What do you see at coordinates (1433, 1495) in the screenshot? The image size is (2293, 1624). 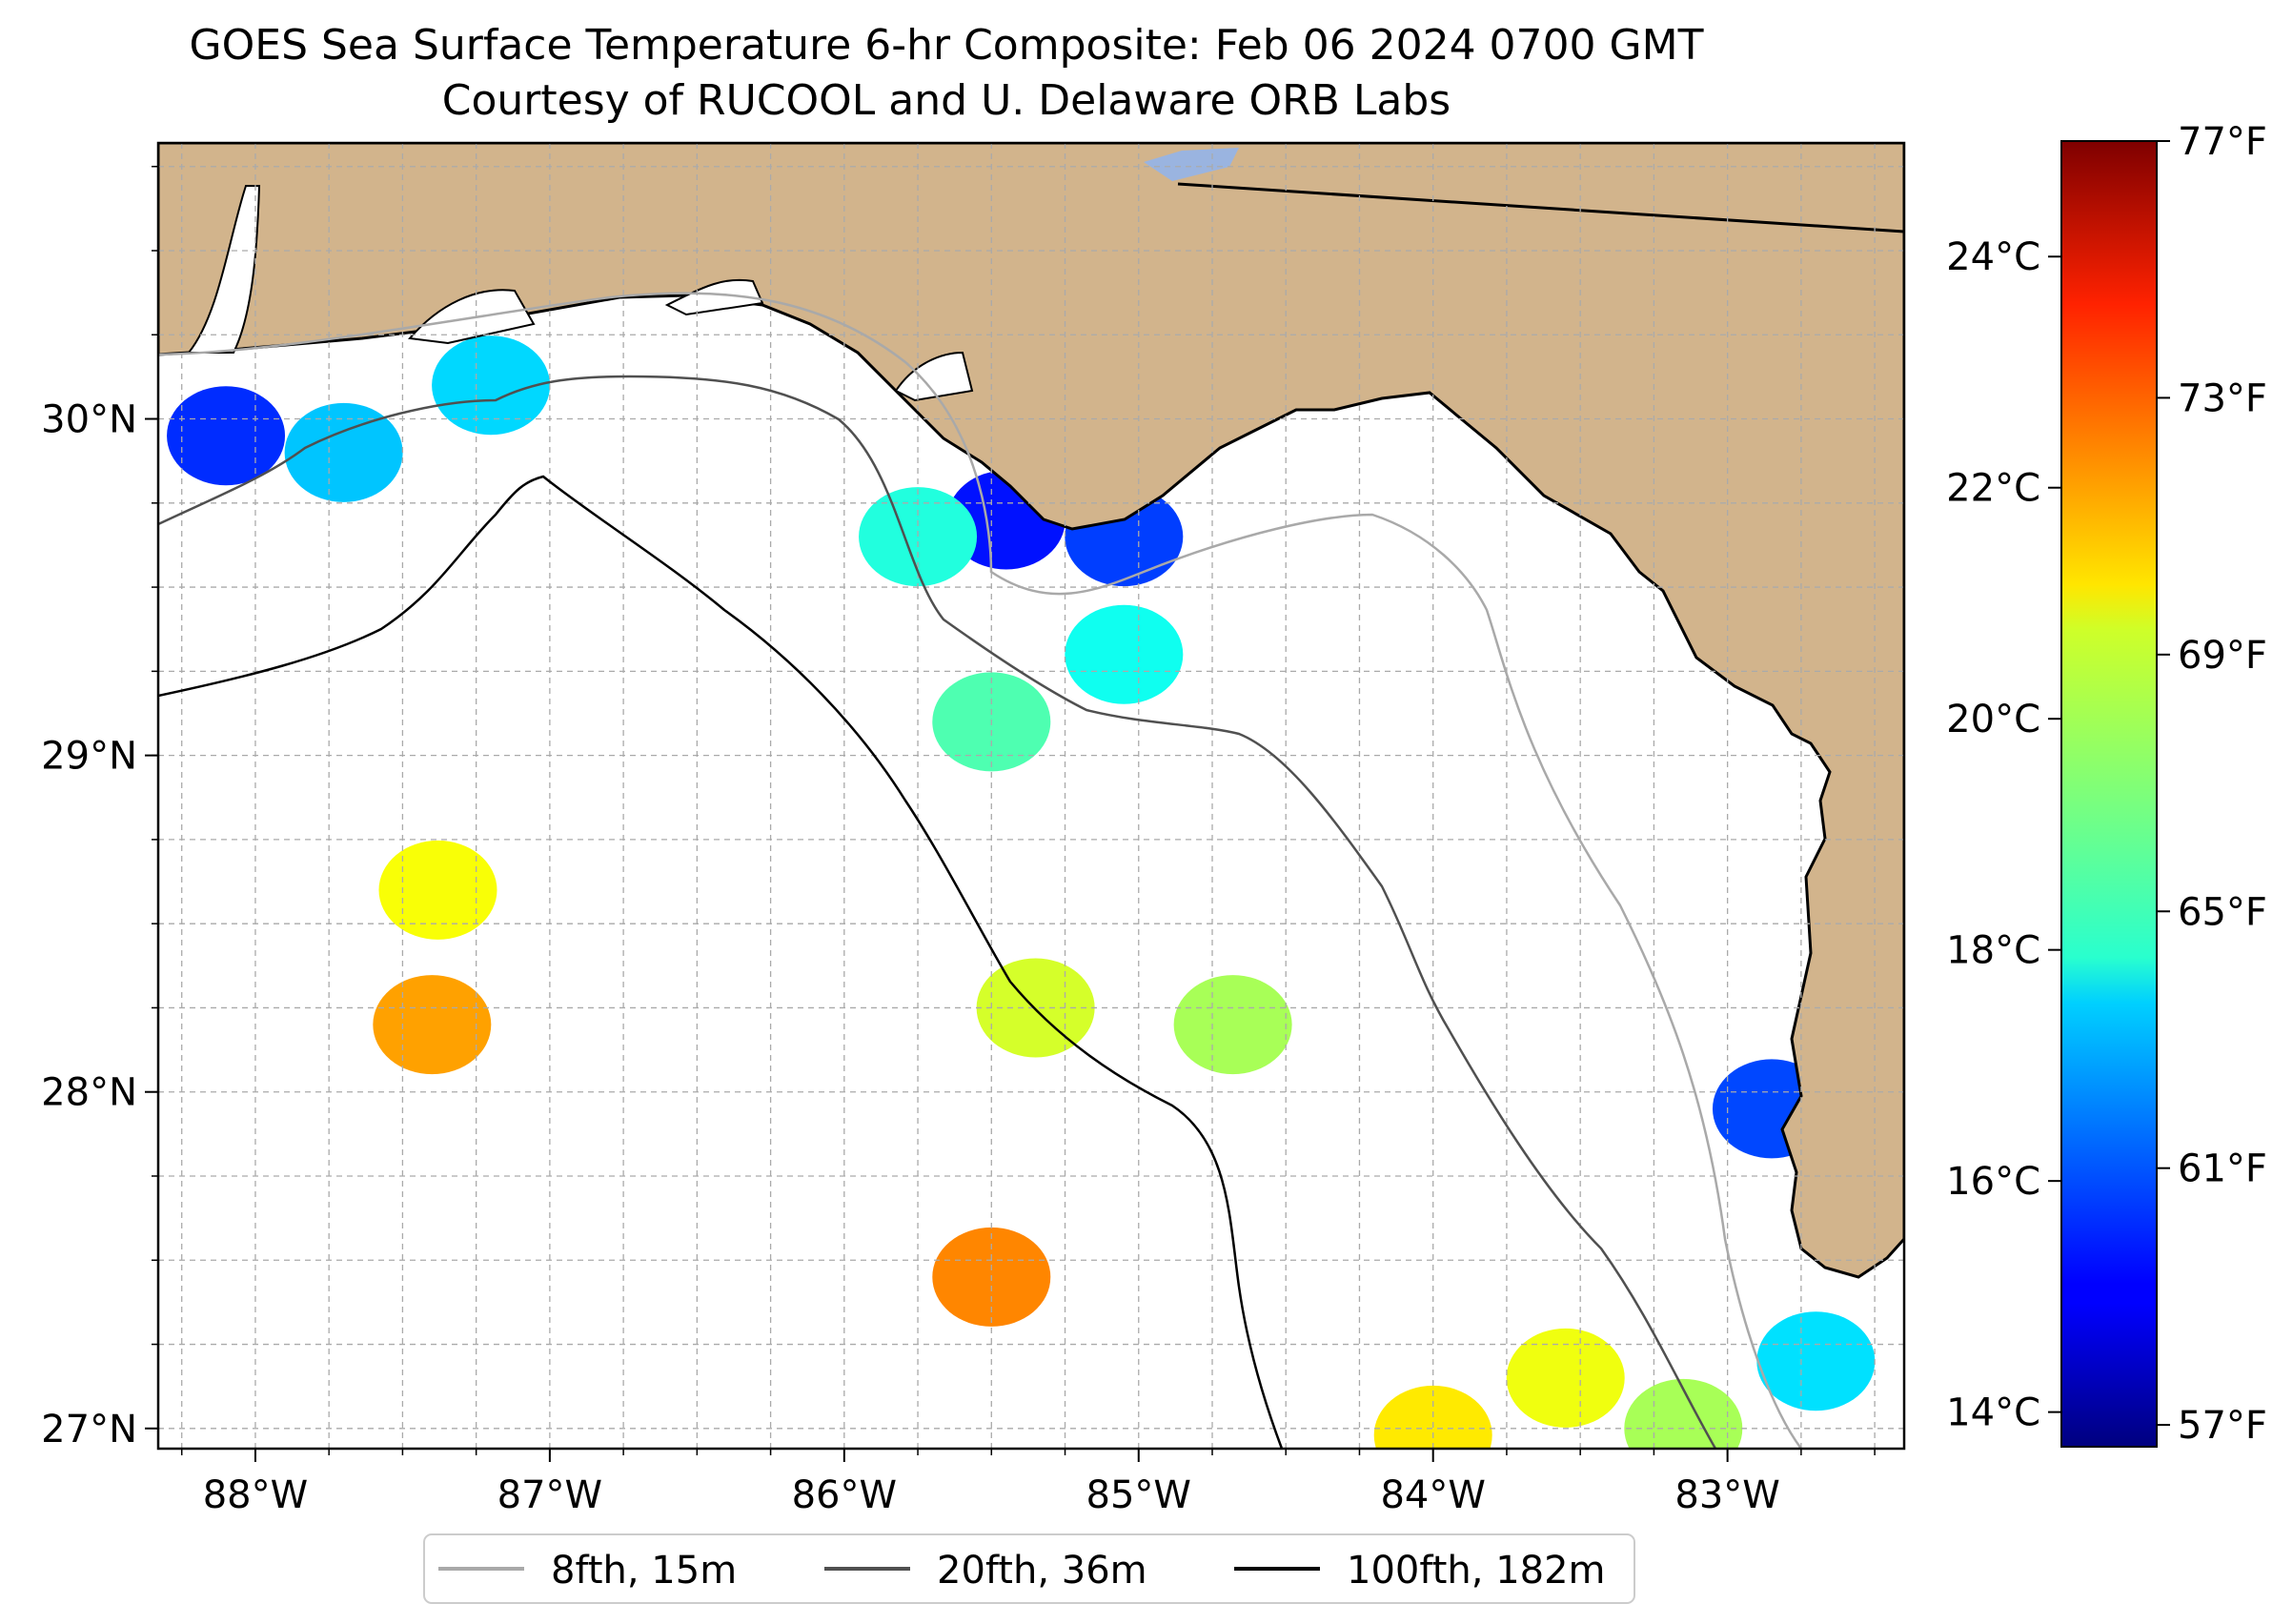 I see `lon-tick-label: 84°W` at bounding box center [1433, 1495].